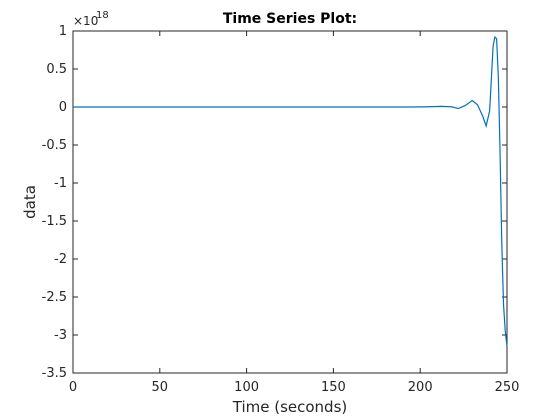 This screenshot has height=420, width=560. What do you see at coordinates (54, 145) in the screenshot?
I see `y-tick-label: -0.5` at bounding box center [54, 145].